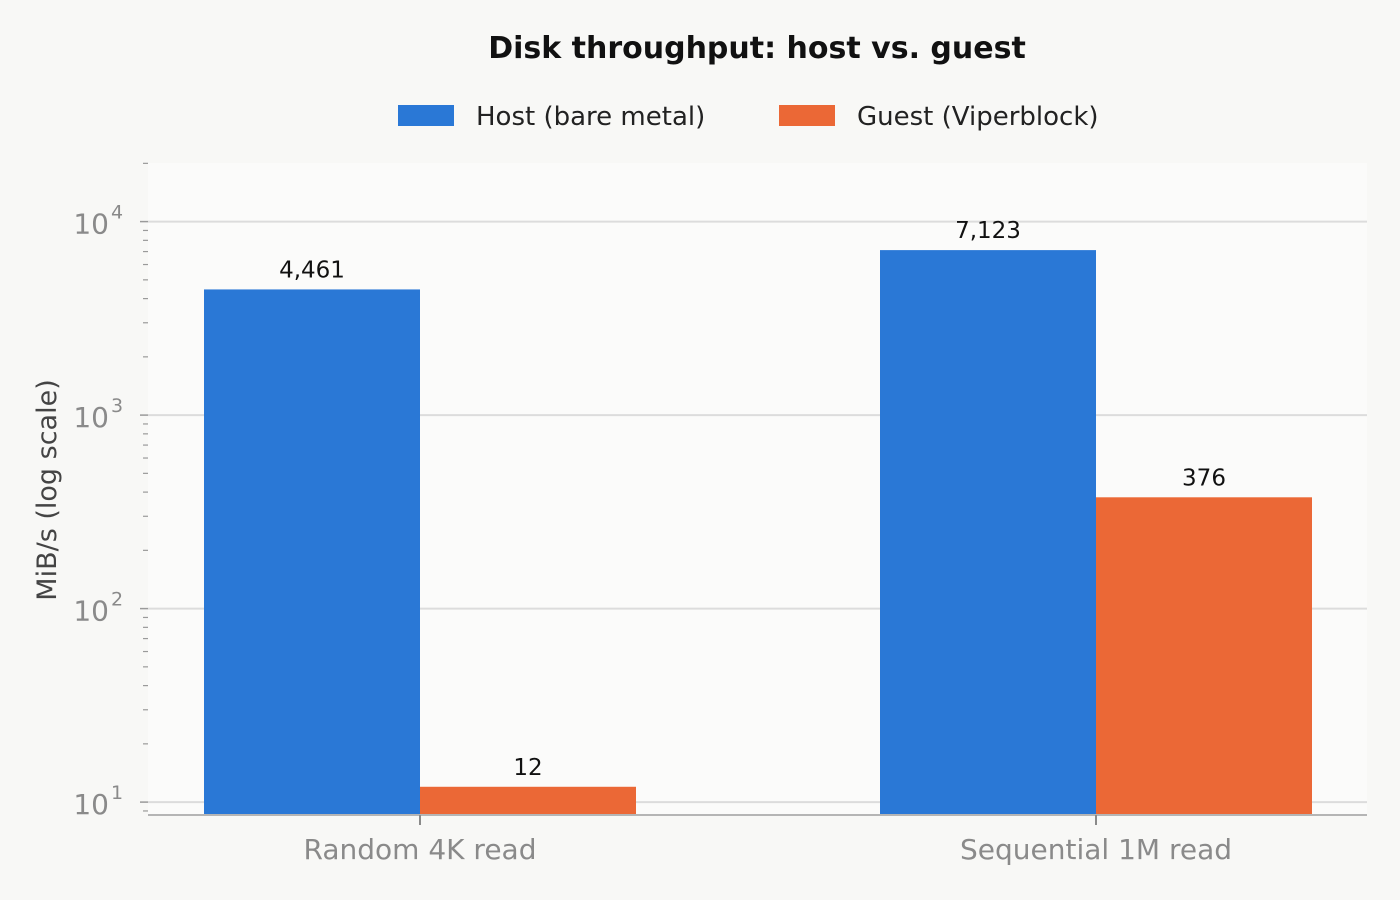  Describe the element at coordinates (988, 532) in the screenshot. I see `bar-host-sequential-1m` at that location.